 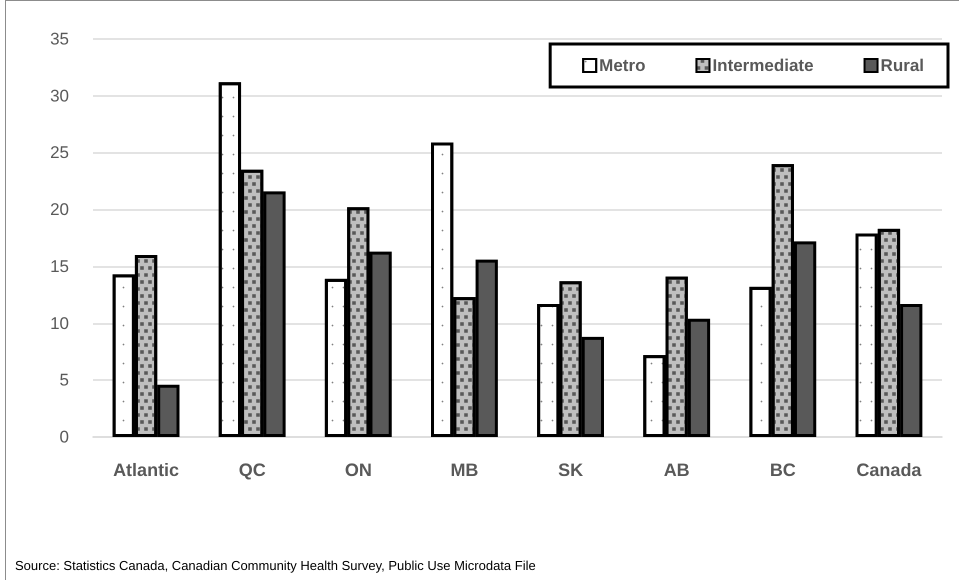 I want to click on x-tick-label: BC, so click(x=783, y=470).